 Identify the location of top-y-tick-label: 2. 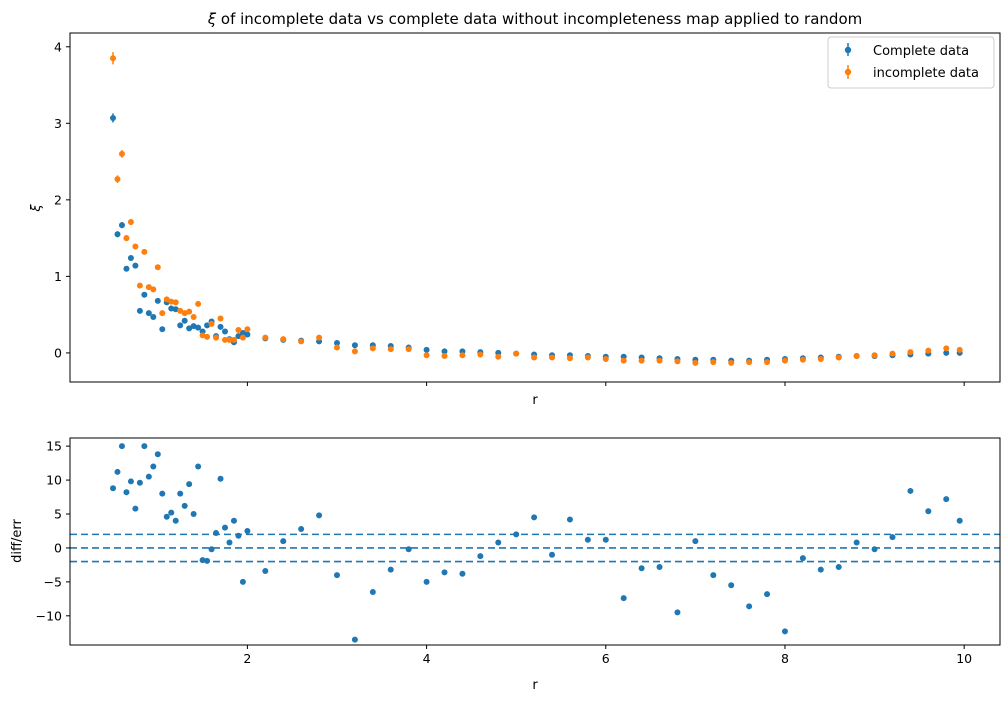
(58, 199).